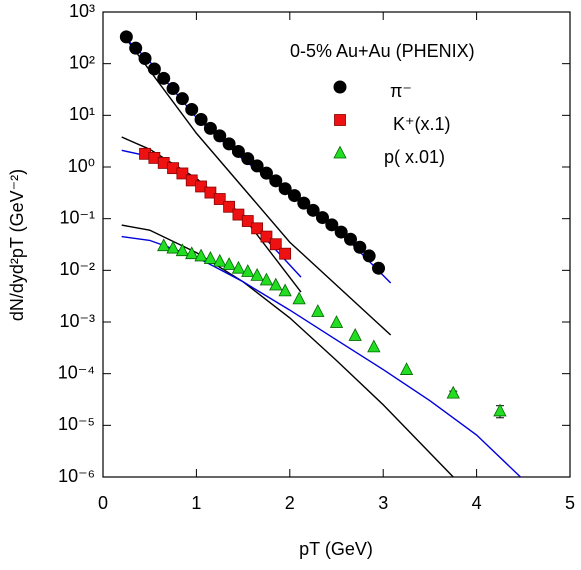 The height and width of the screenshot is (570, 581). I want to click on y-tick-label: 10³, so click(82, 11).